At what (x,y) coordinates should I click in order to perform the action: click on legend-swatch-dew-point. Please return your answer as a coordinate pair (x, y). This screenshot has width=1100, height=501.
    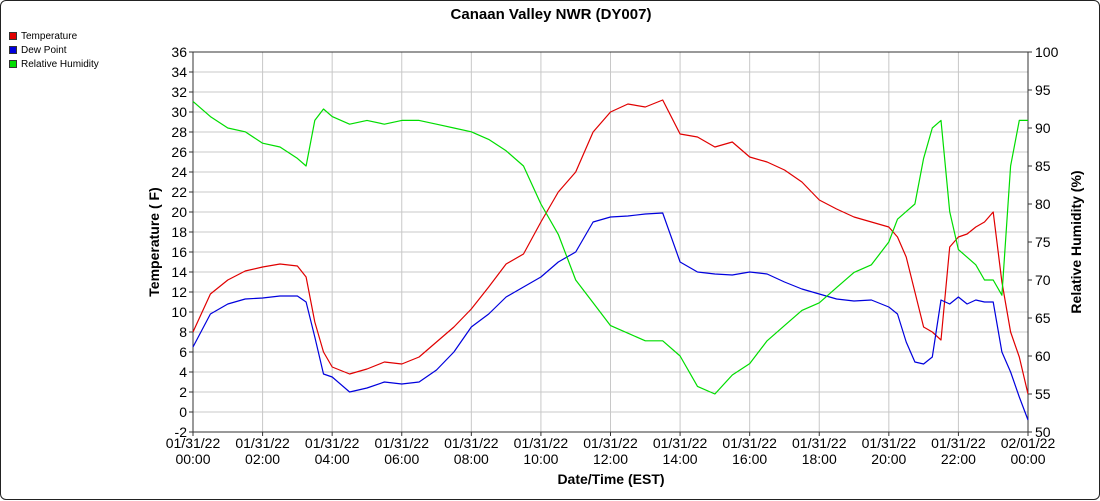
    Looking at the image, I should click on (13, 50).